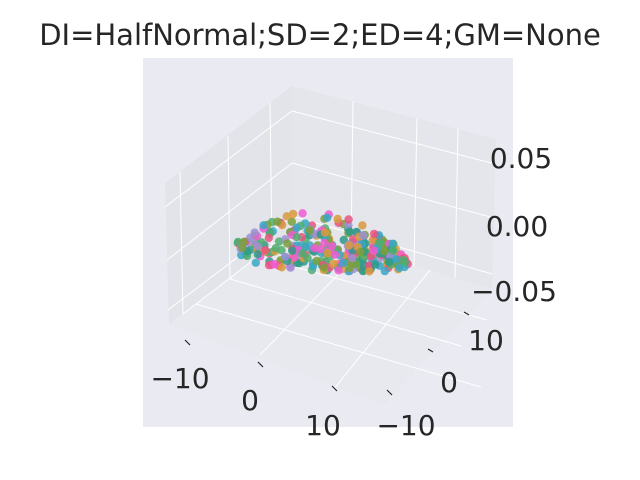  What do you see at coordinates (320, 35) in the screenshot?
I see `chart-title: DI=HalfNormal;SD=2;ED=4;GM=None` at bounding box center [320, 35].